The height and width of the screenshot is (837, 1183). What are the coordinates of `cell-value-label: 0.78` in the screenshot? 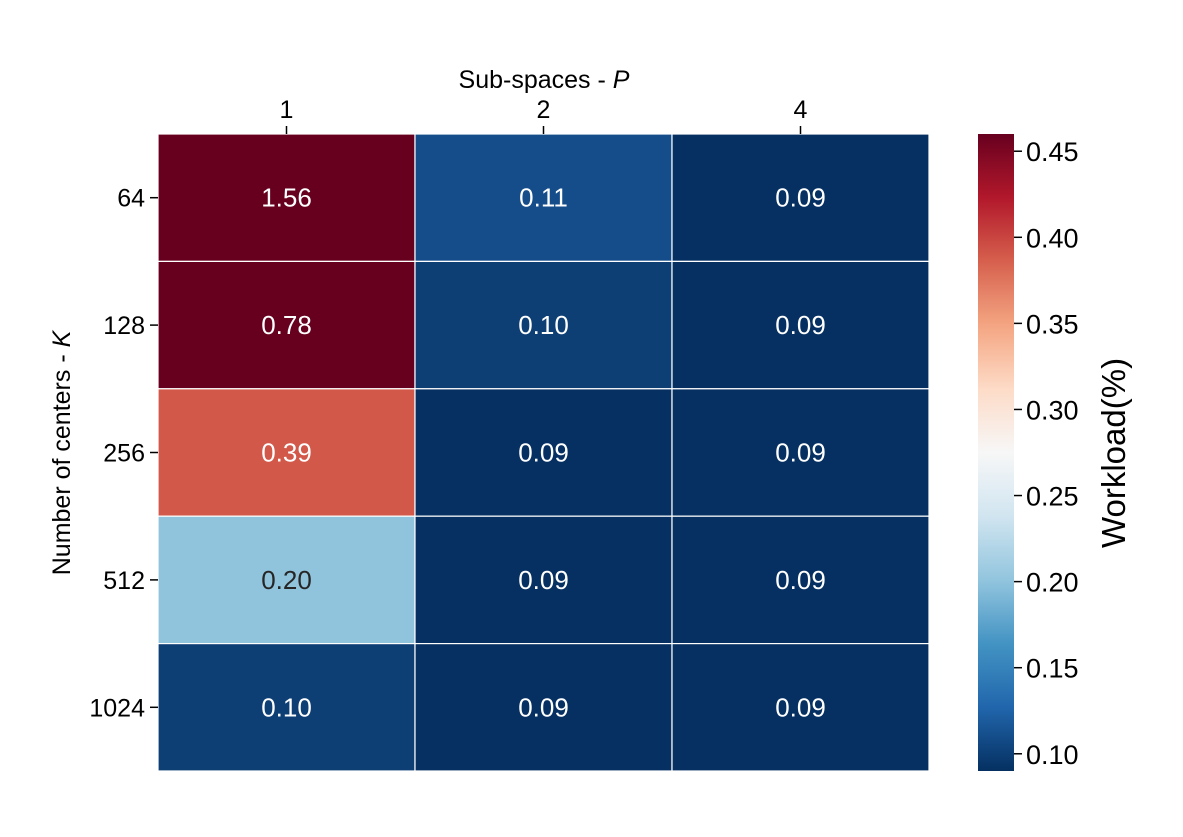 It's located at (286, 325).